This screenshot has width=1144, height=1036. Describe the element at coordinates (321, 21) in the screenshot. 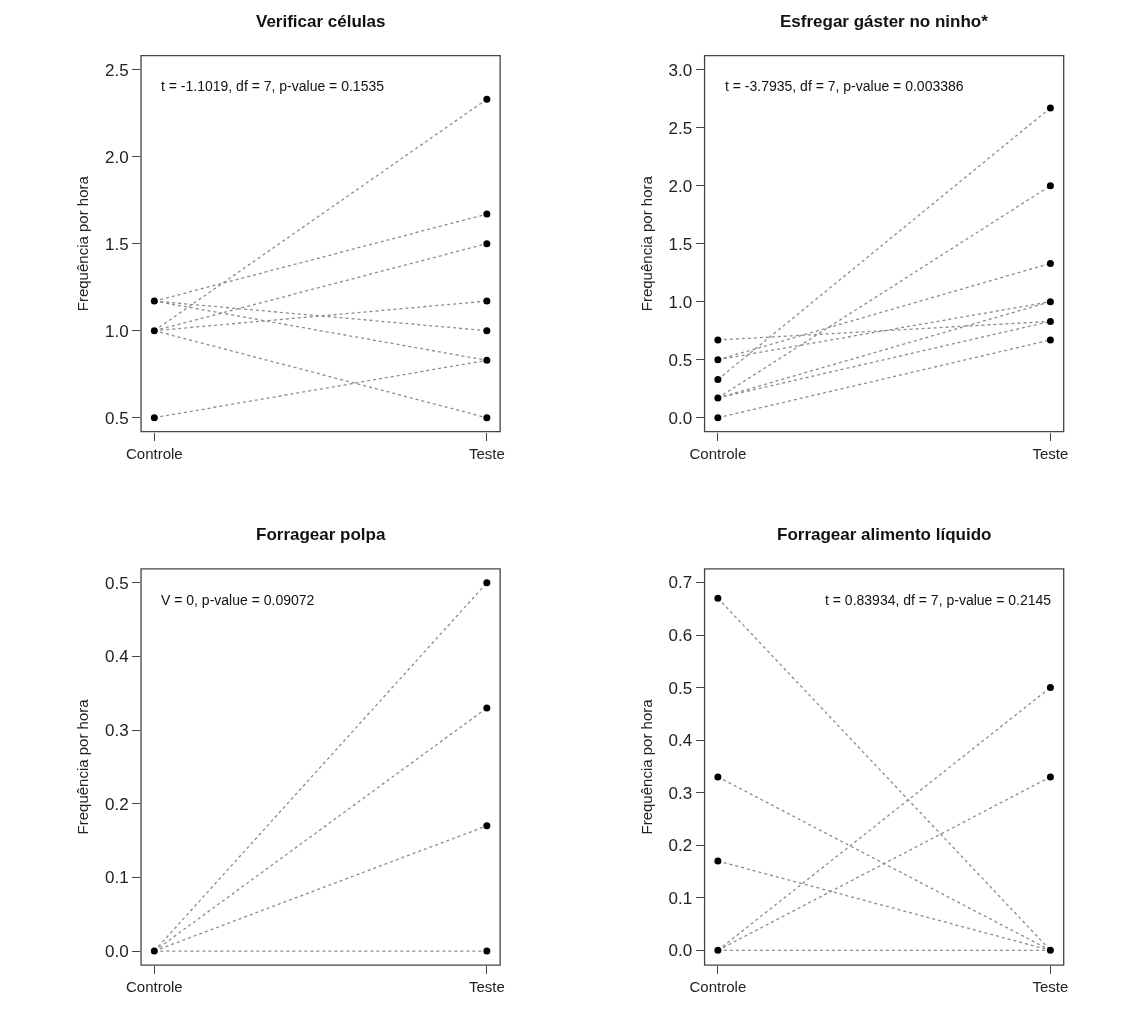

I see `chart-title: Verificar células` at that location.